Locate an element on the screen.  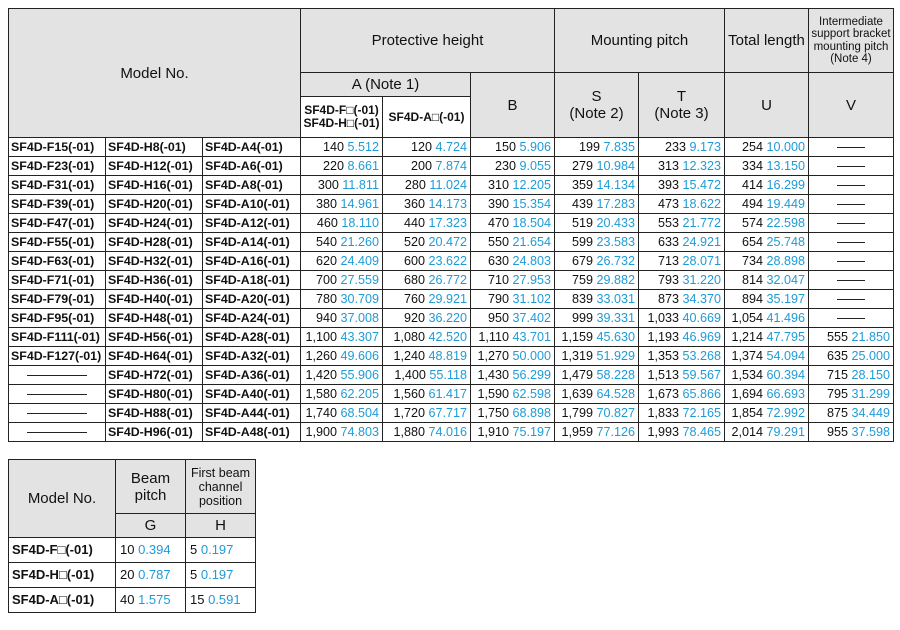
t-cell-inch: 18.622 is located at coordinates (701, 204).